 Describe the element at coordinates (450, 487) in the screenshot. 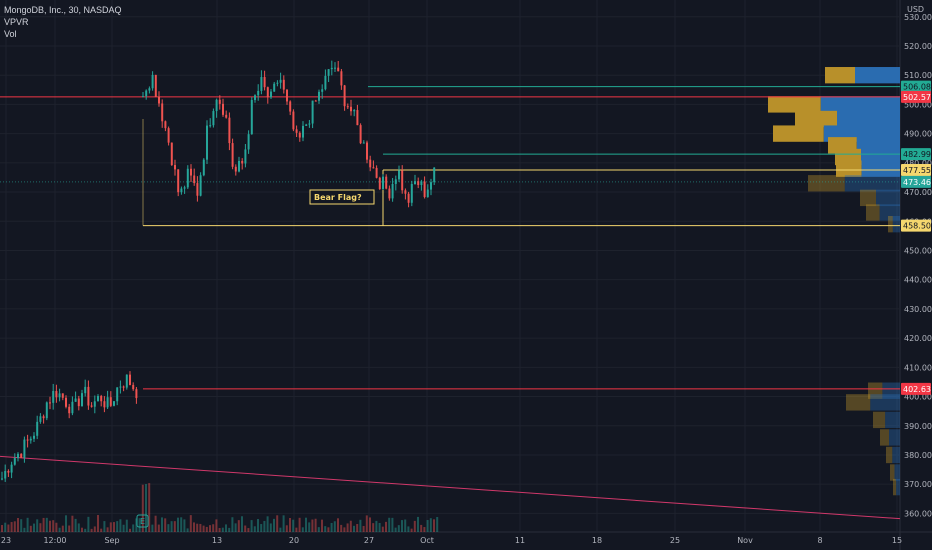

I see `trend-line` at that location.